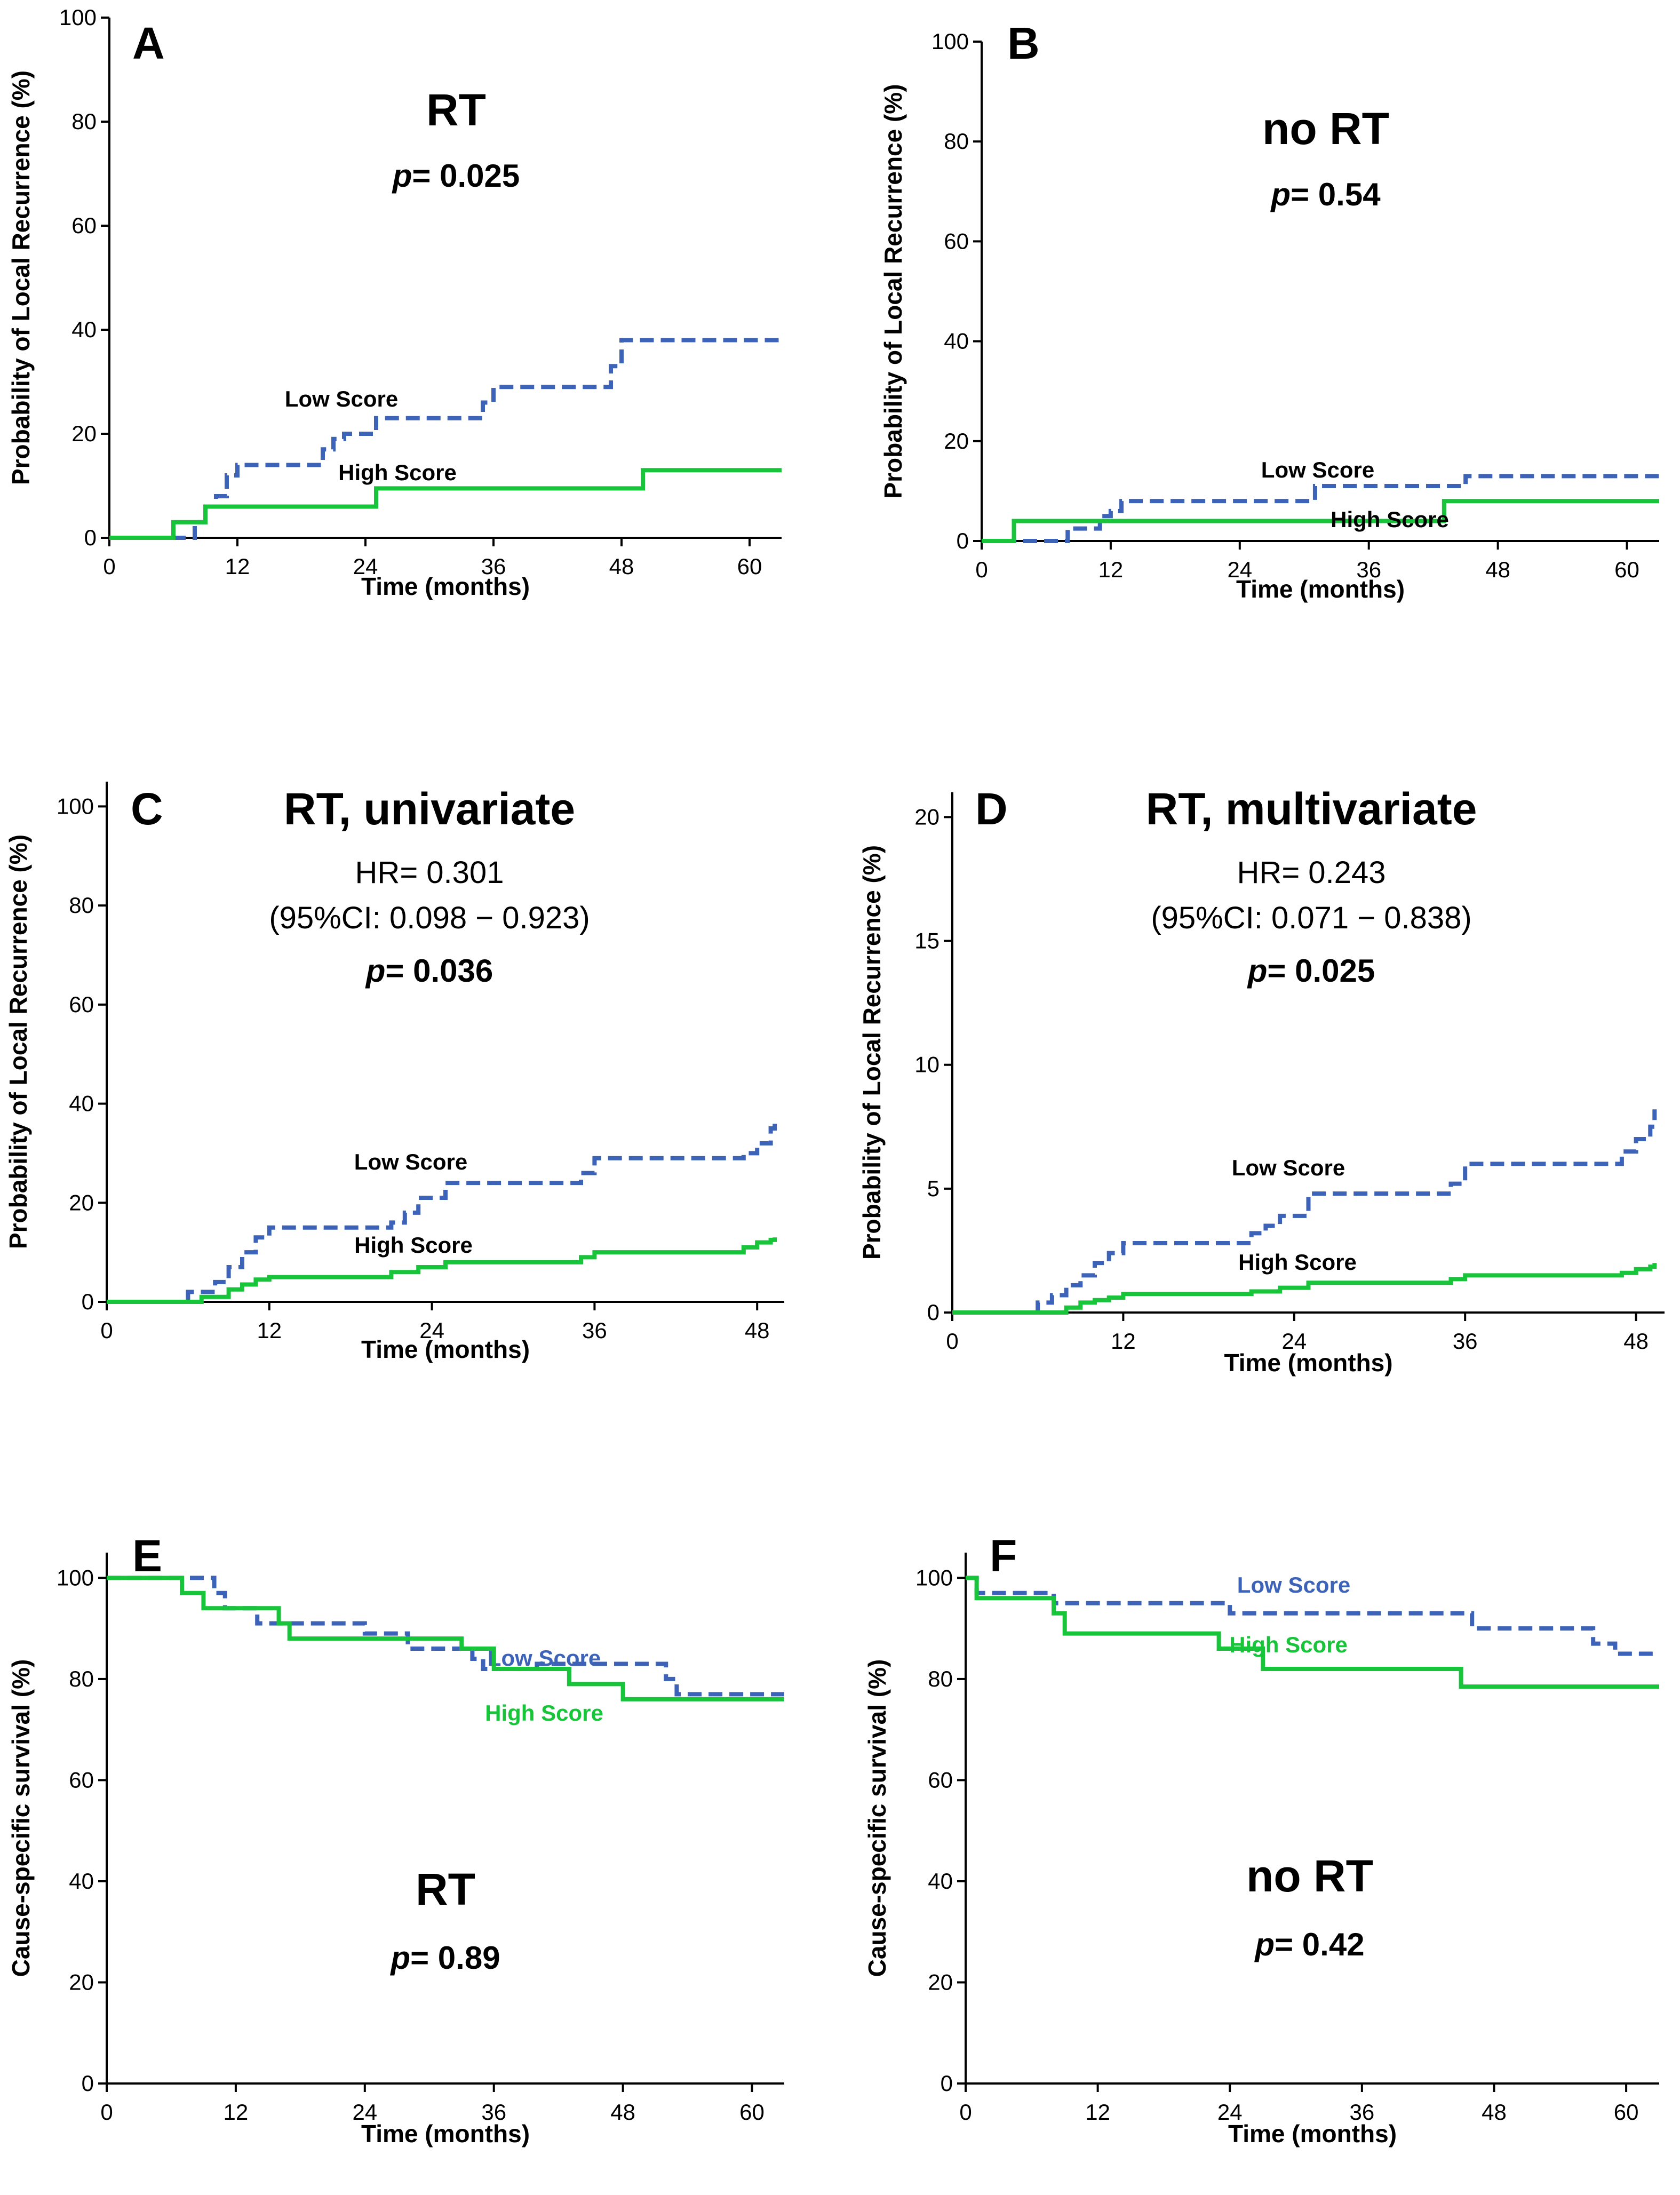  Describe the element at coordinates (1311, 809) in the screenshot. I see `panel-heading: RT, multivariate` at that location.